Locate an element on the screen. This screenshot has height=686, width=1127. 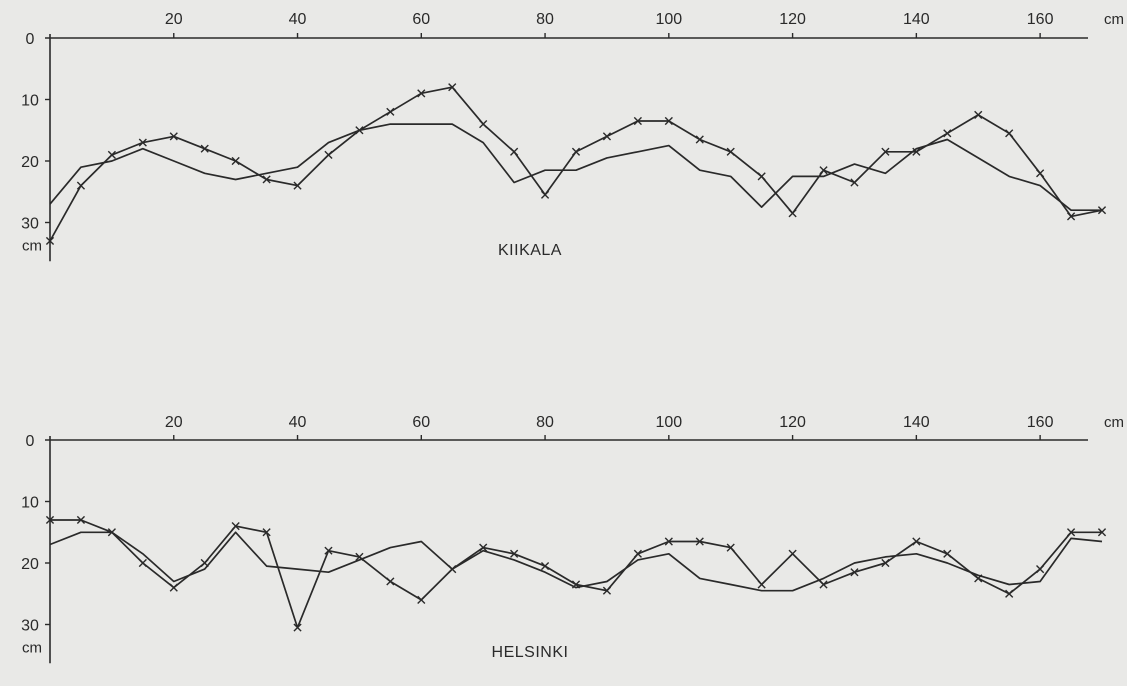
y-tick-label: 20 is located at coordinates (30, 162).